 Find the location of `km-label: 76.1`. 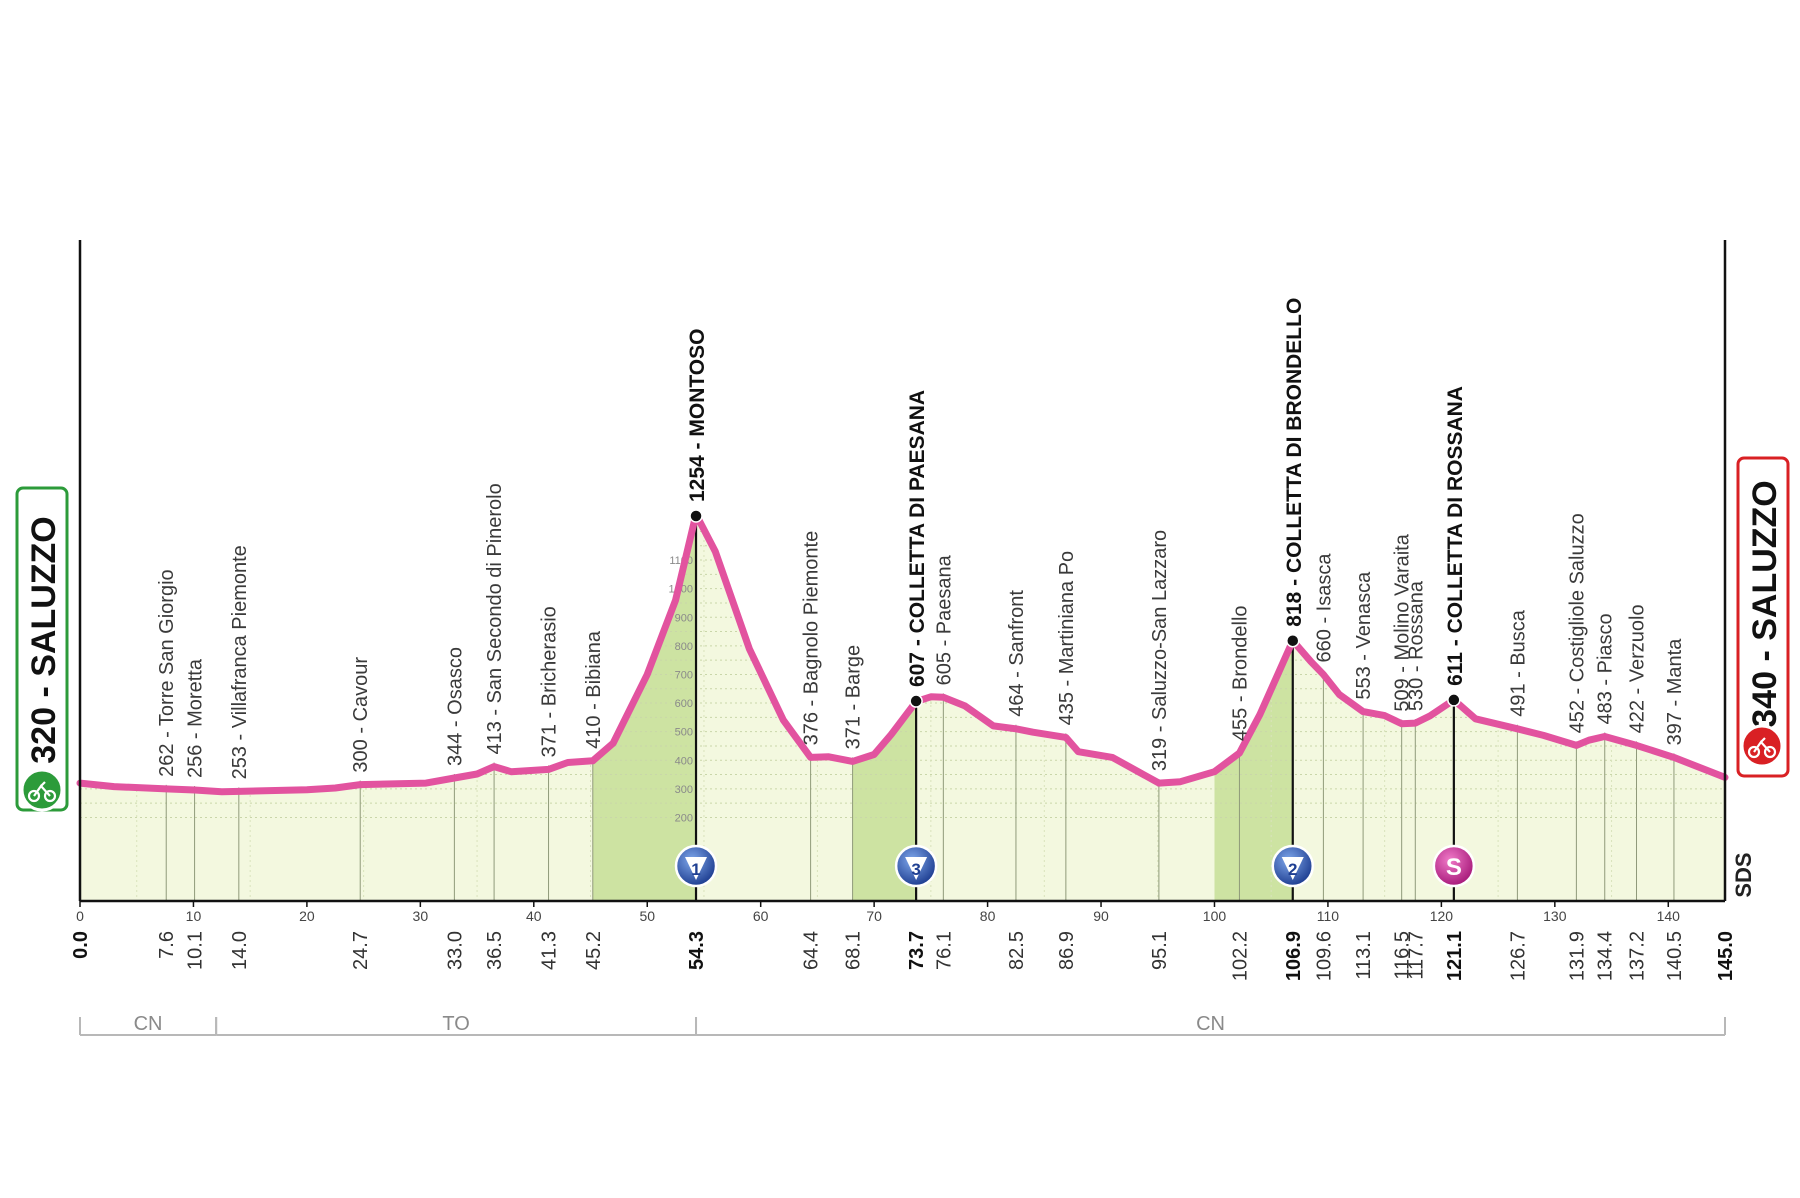

km-label: 76.1 is located at coordinates (944, 950).